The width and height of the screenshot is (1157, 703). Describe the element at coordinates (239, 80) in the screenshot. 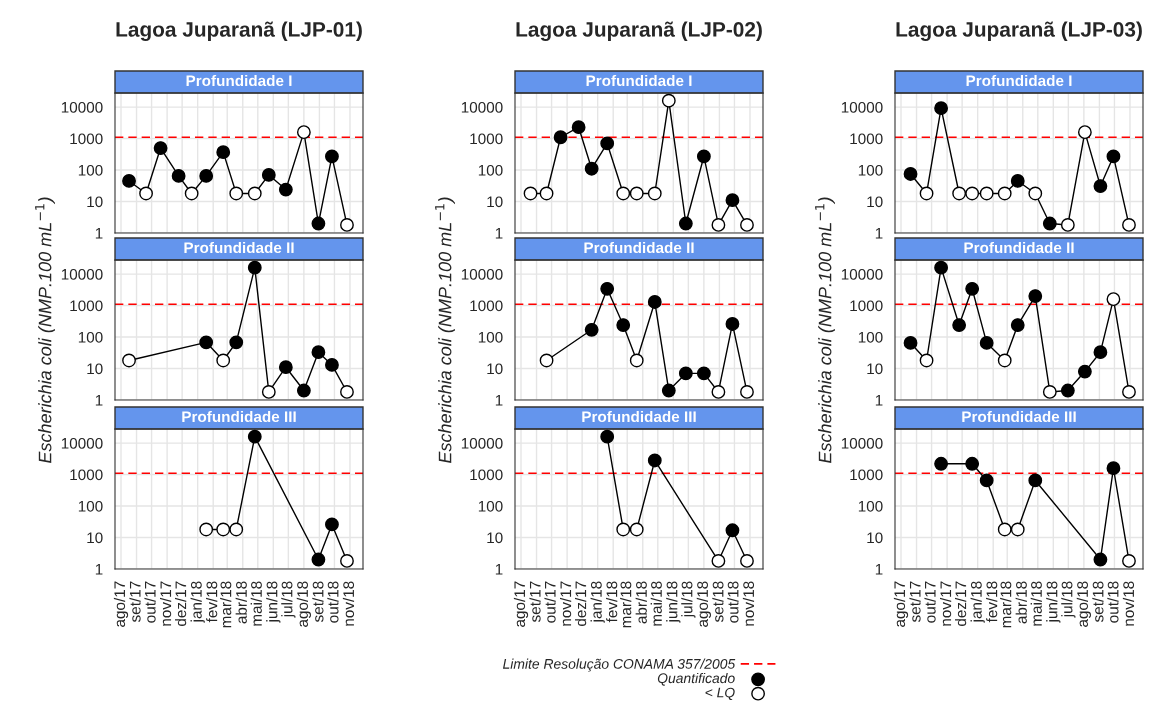

I see `chart-subtitle: Profundidade I` at that location.